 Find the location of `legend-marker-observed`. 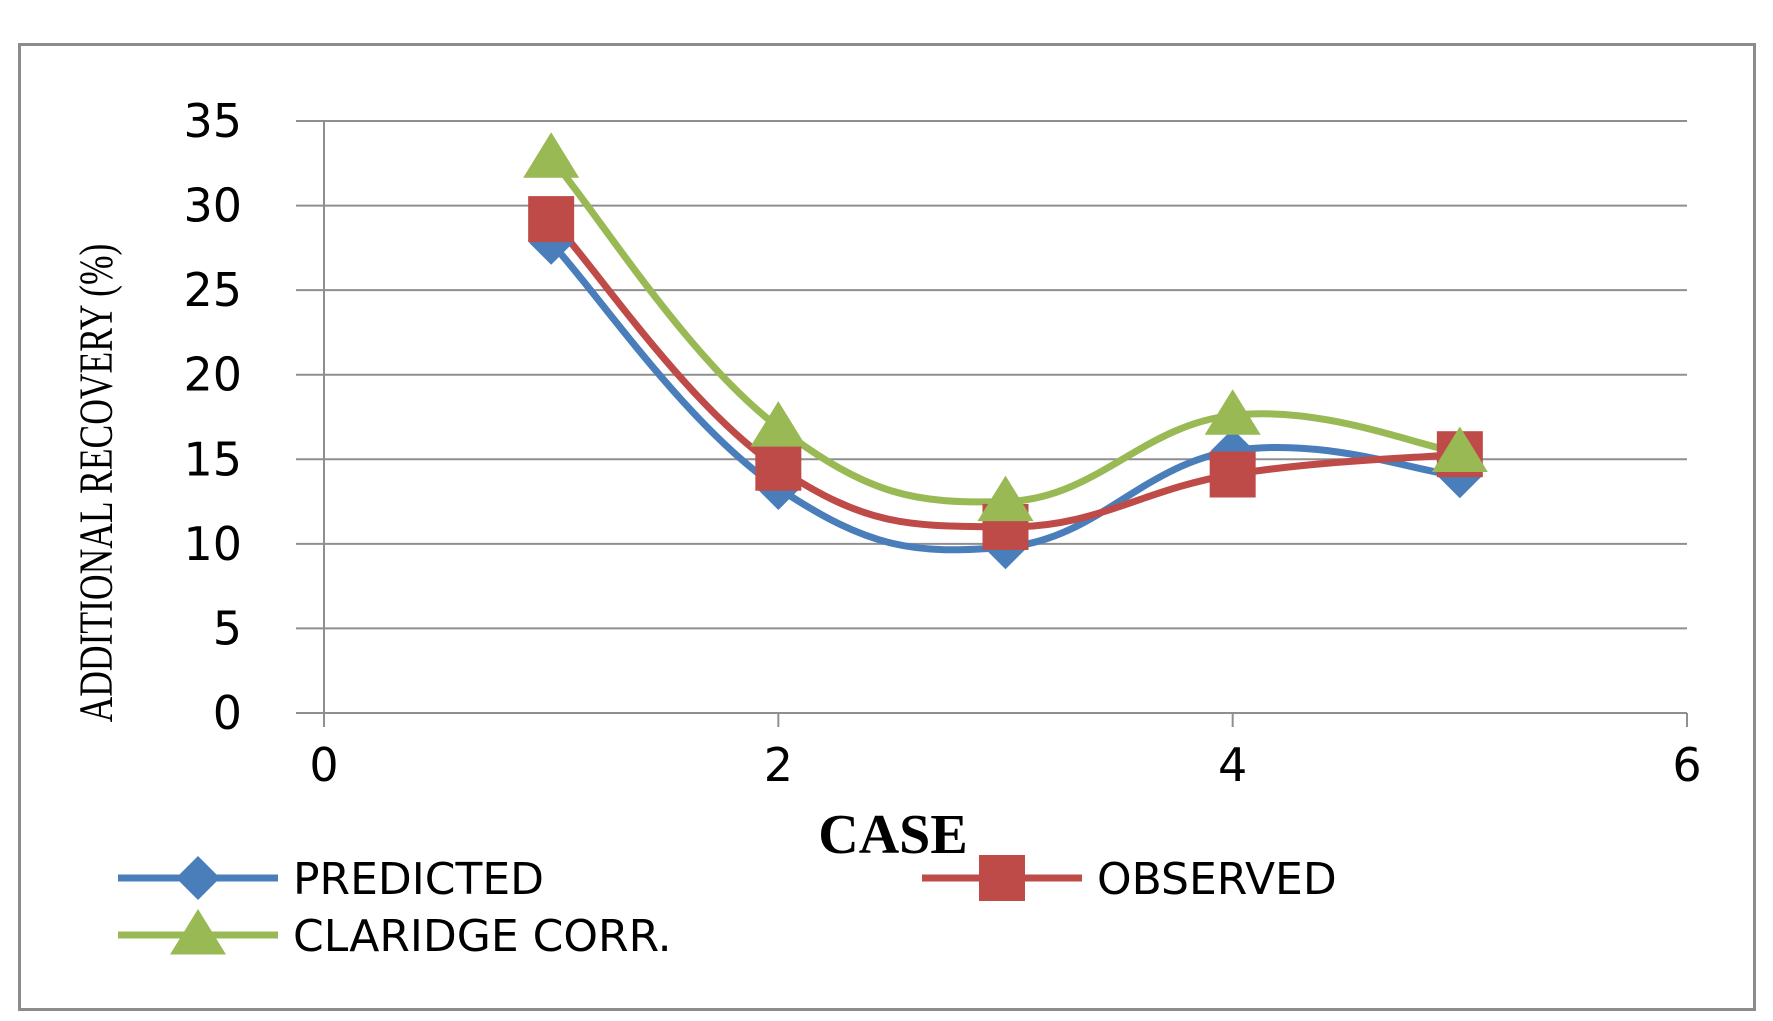

legend-marker-observed is located at coordinates (1002, 878).